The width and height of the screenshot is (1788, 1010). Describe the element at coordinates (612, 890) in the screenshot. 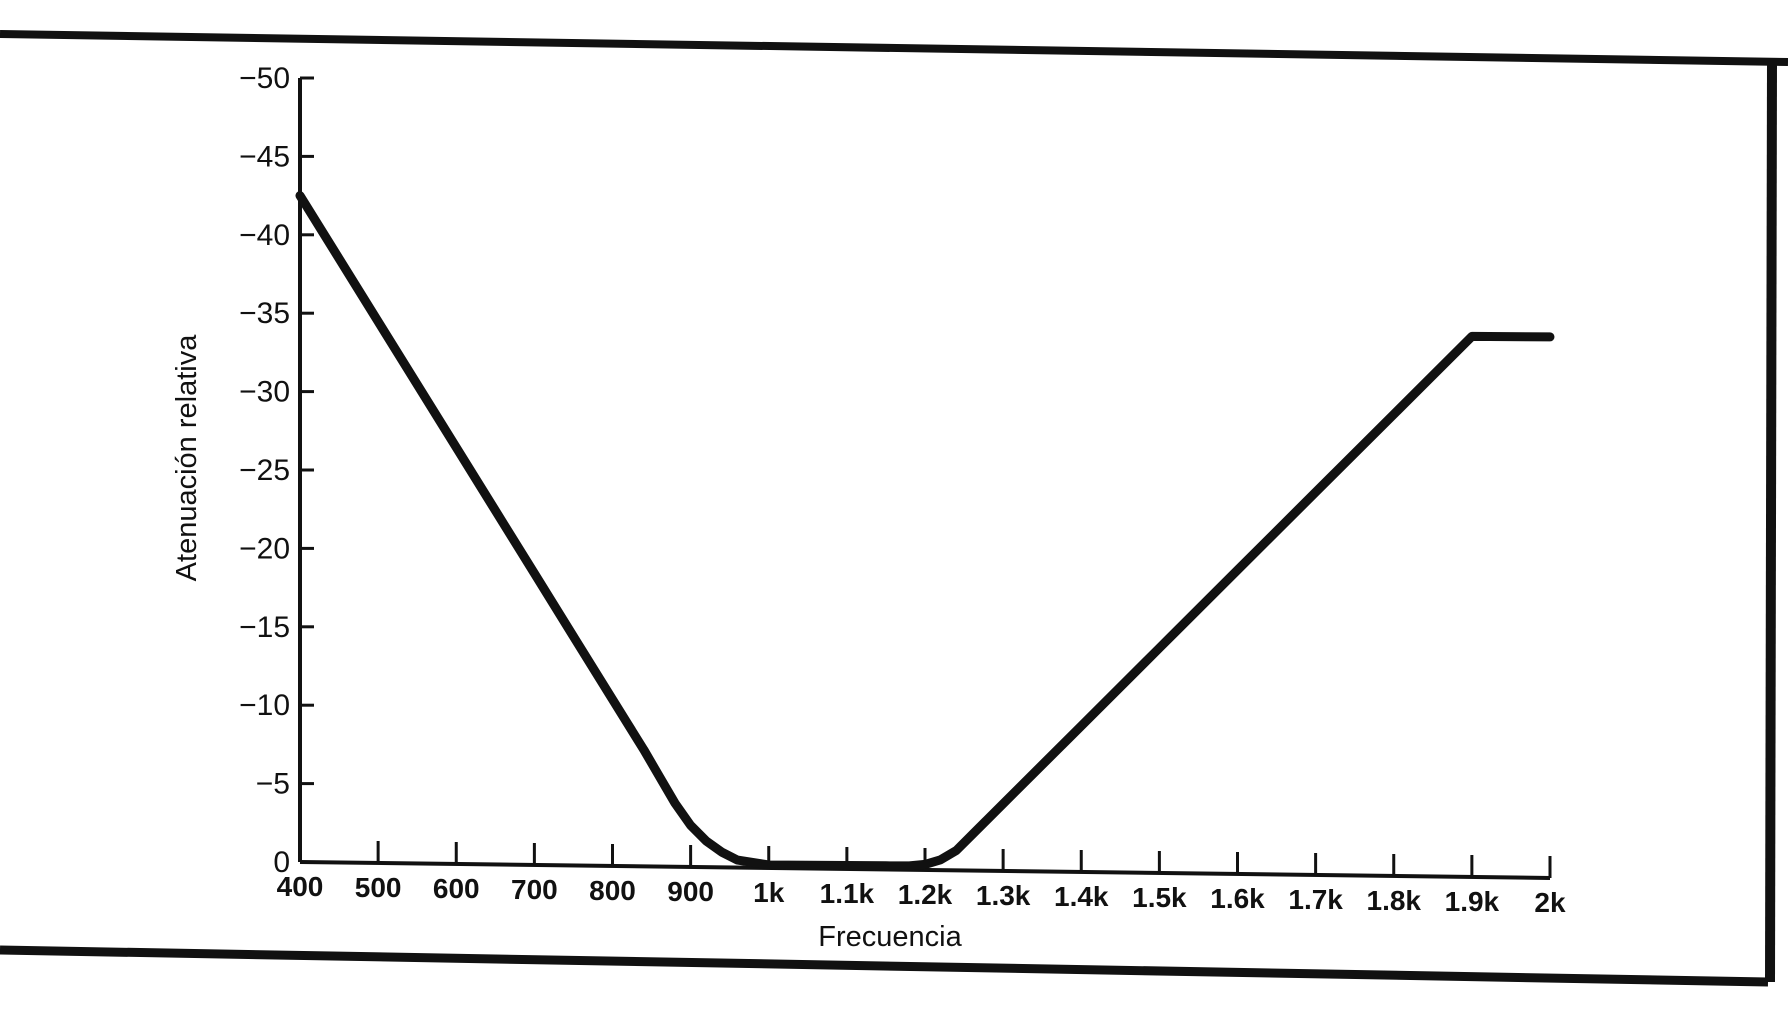

I see `x-tick-label: 800` at that location.